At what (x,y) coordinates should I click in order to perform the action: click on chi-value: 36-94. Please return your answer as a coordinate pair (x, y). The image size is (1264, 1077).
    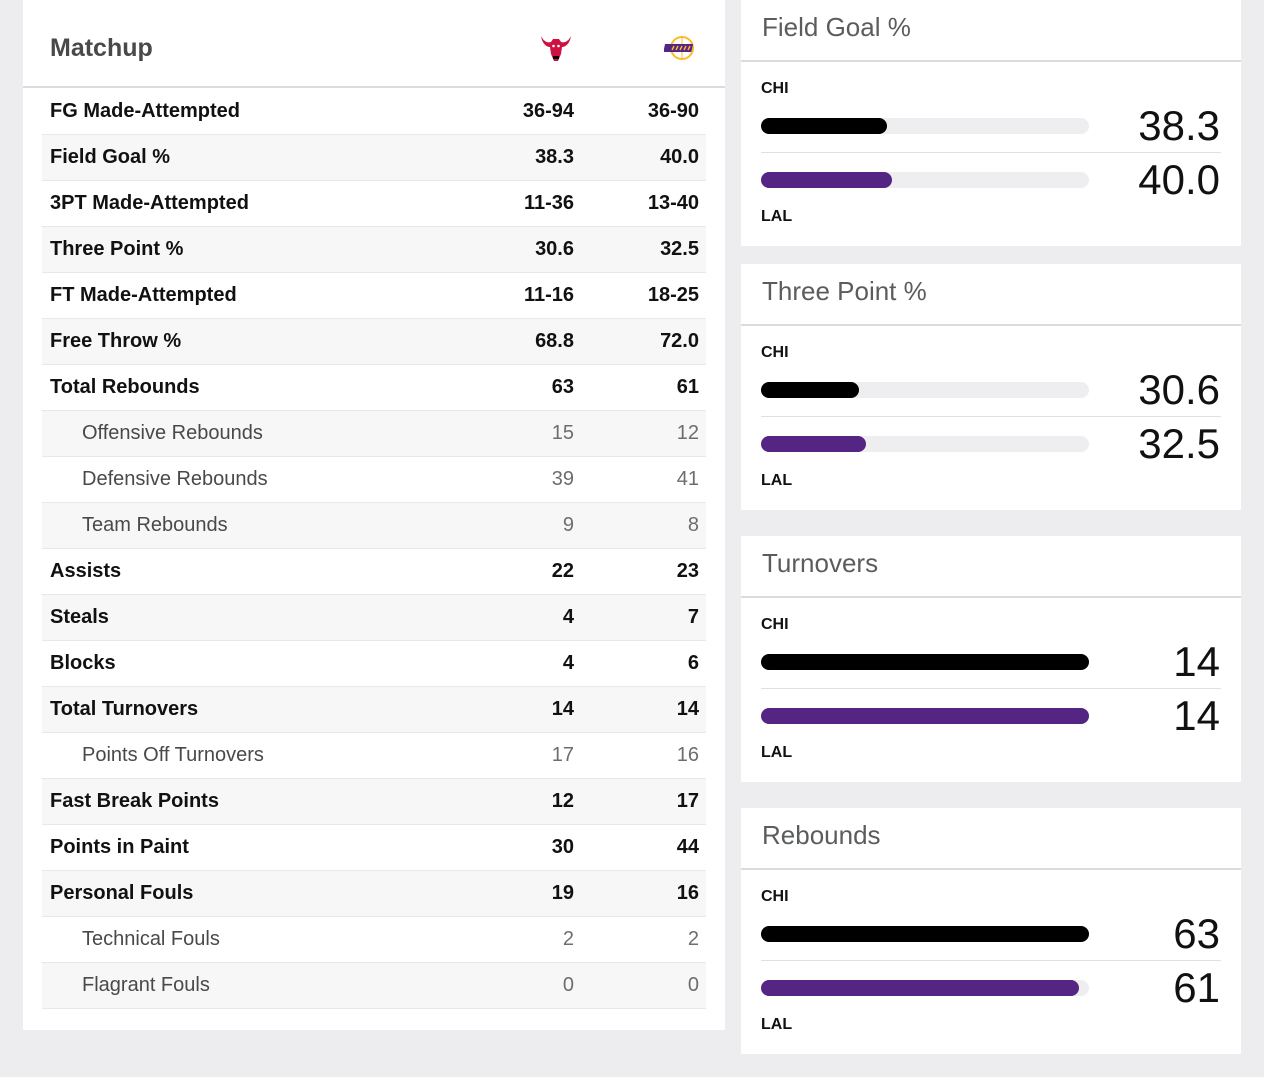
    Looking at the image, I should click on (548, 111).